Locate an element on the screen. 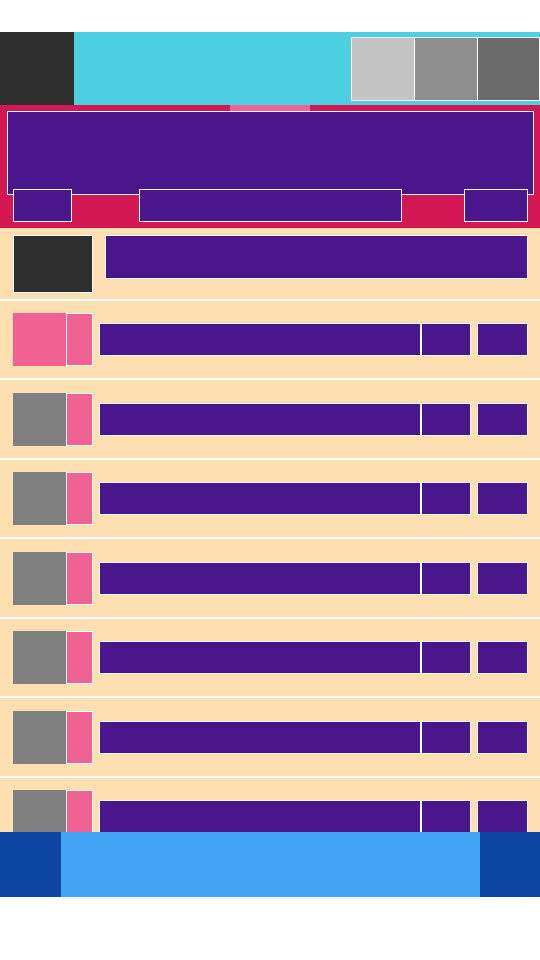  list-item-featured is located at coordinates (270, 264).